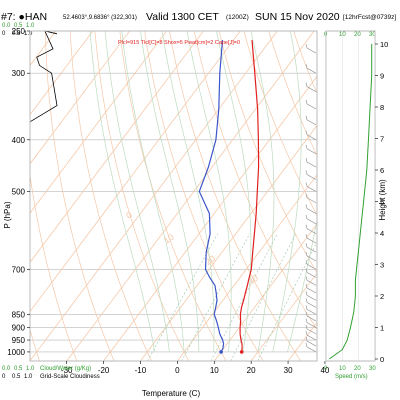 The image size is (400, 400). Describe the element at coordinates (169, 239) in the screenshot. I see `theta-label: 10` at that location.